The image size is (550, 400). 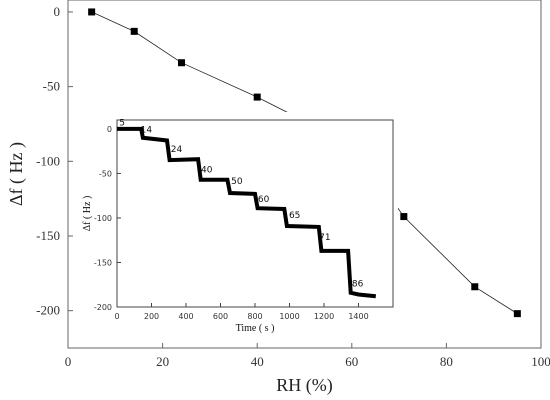 What do you see at coordinates (307, 356) in the screenshot?
I see `main-x-ticks: 0 20 40 60 80 100` at bounding box center [307, 356].